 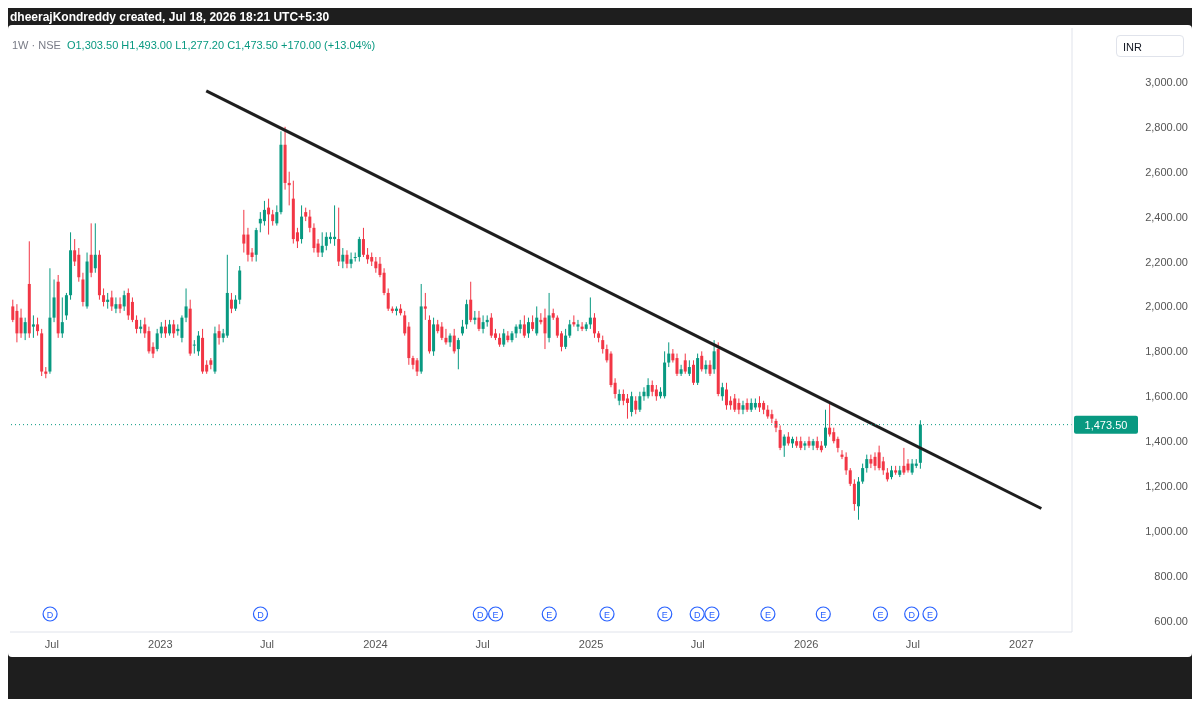 I want to click on y-tick-label: 1,000.00, so click(x=1166, y=530).